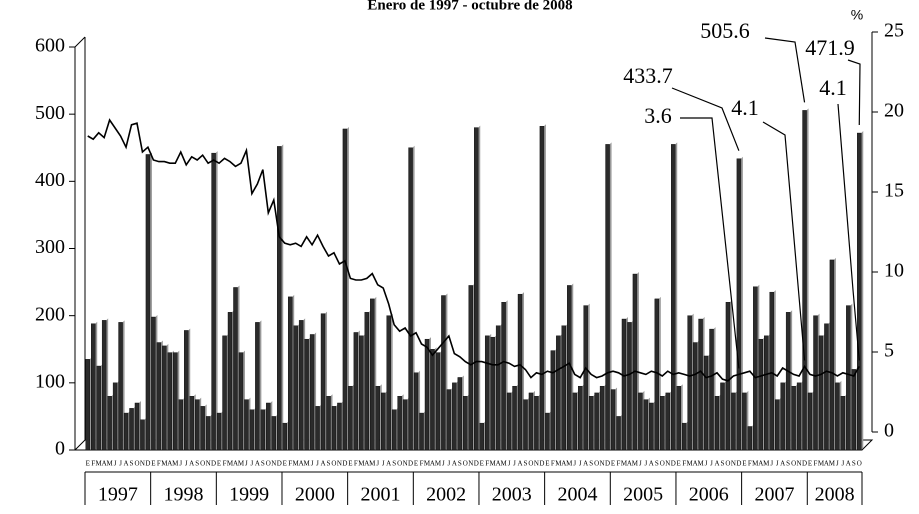 The height and width of the screenshot is (514, 919). Describe the element at coordinates (50, 180) in the screenshot. I see `y-tick-label: 400` at that location.